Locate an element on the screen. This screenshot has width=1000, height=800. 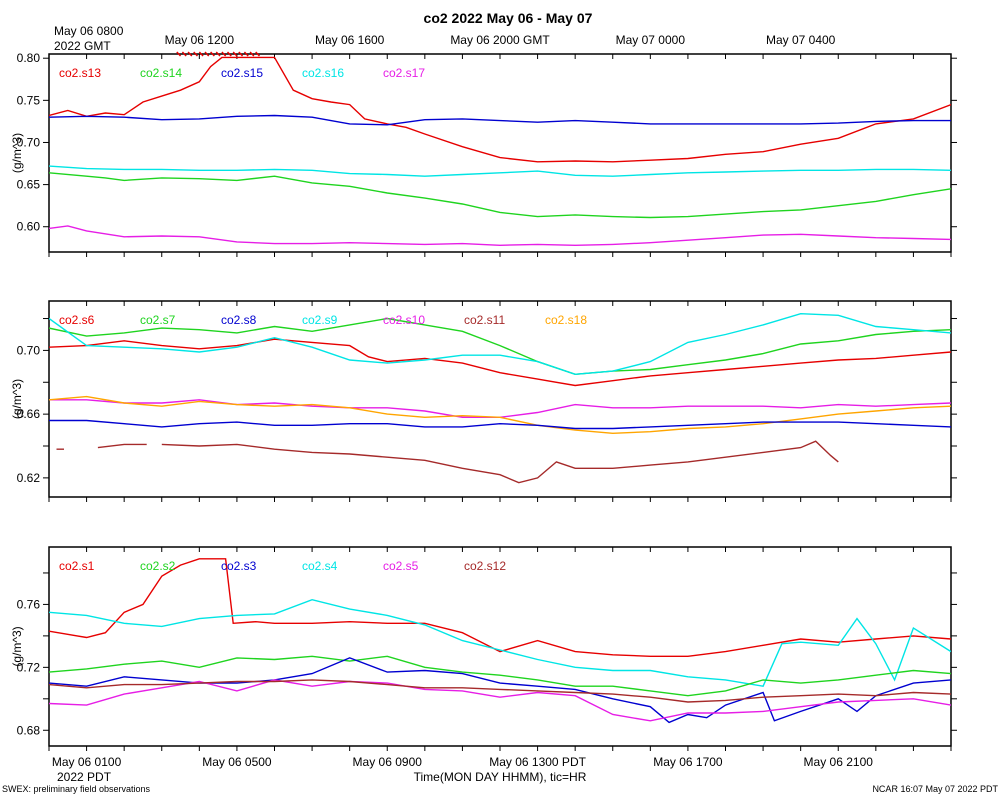
series-co2-s7 is located at coordinates (500, 346).